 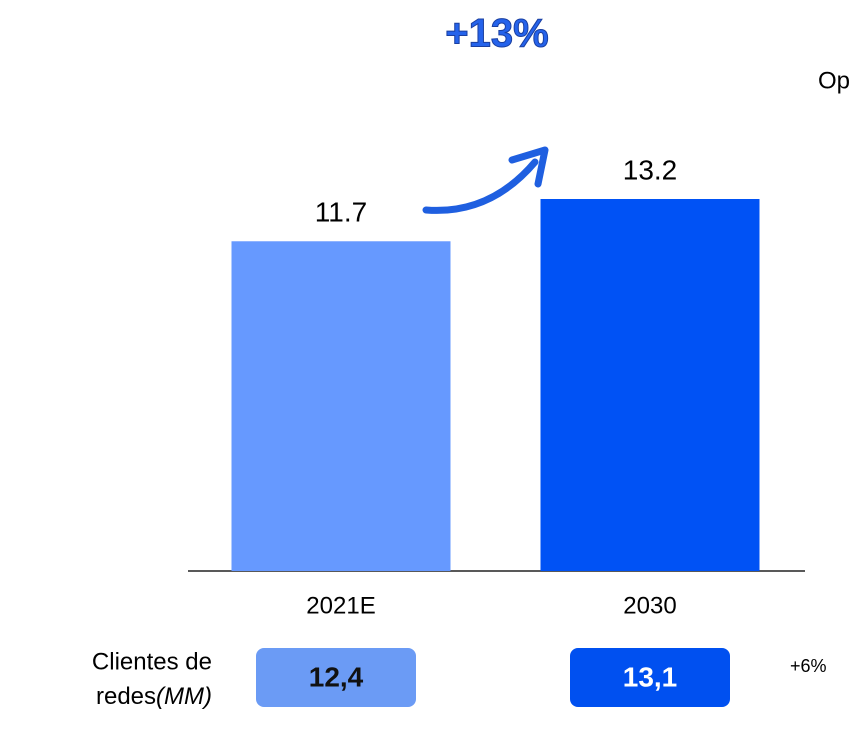 What do you see at coordinates (480, 186) in the screenshot?
I see `growth-arrow` at bounding box center [480, 186].